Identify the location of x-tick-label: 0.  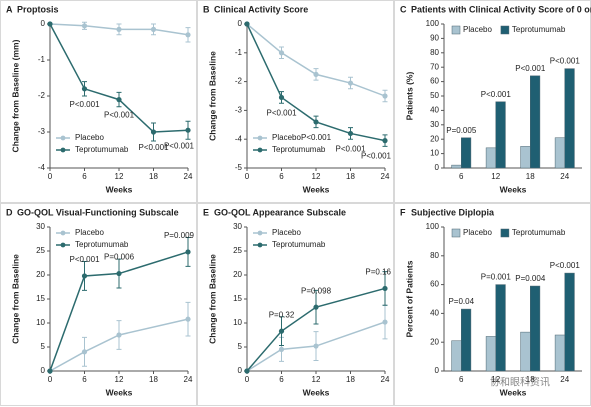
(50, 379).